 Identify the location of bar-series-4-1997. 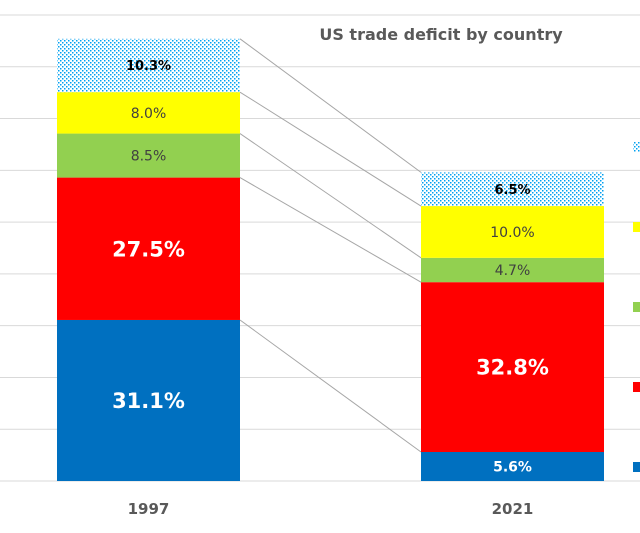
(148, 113).